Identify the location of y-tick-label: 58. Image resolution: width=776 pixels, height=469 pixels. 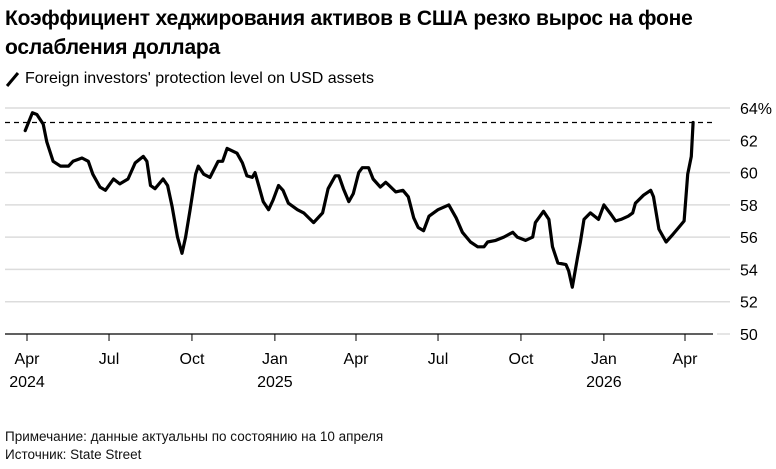
(749, 206).